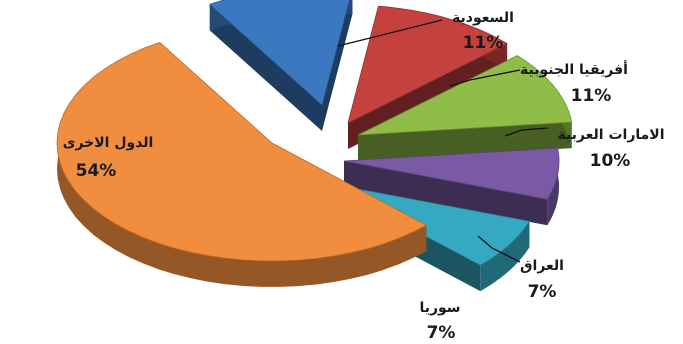 This screenshot has height=344, width=683. I want to click on leader-line-uae, so click(526, 132).